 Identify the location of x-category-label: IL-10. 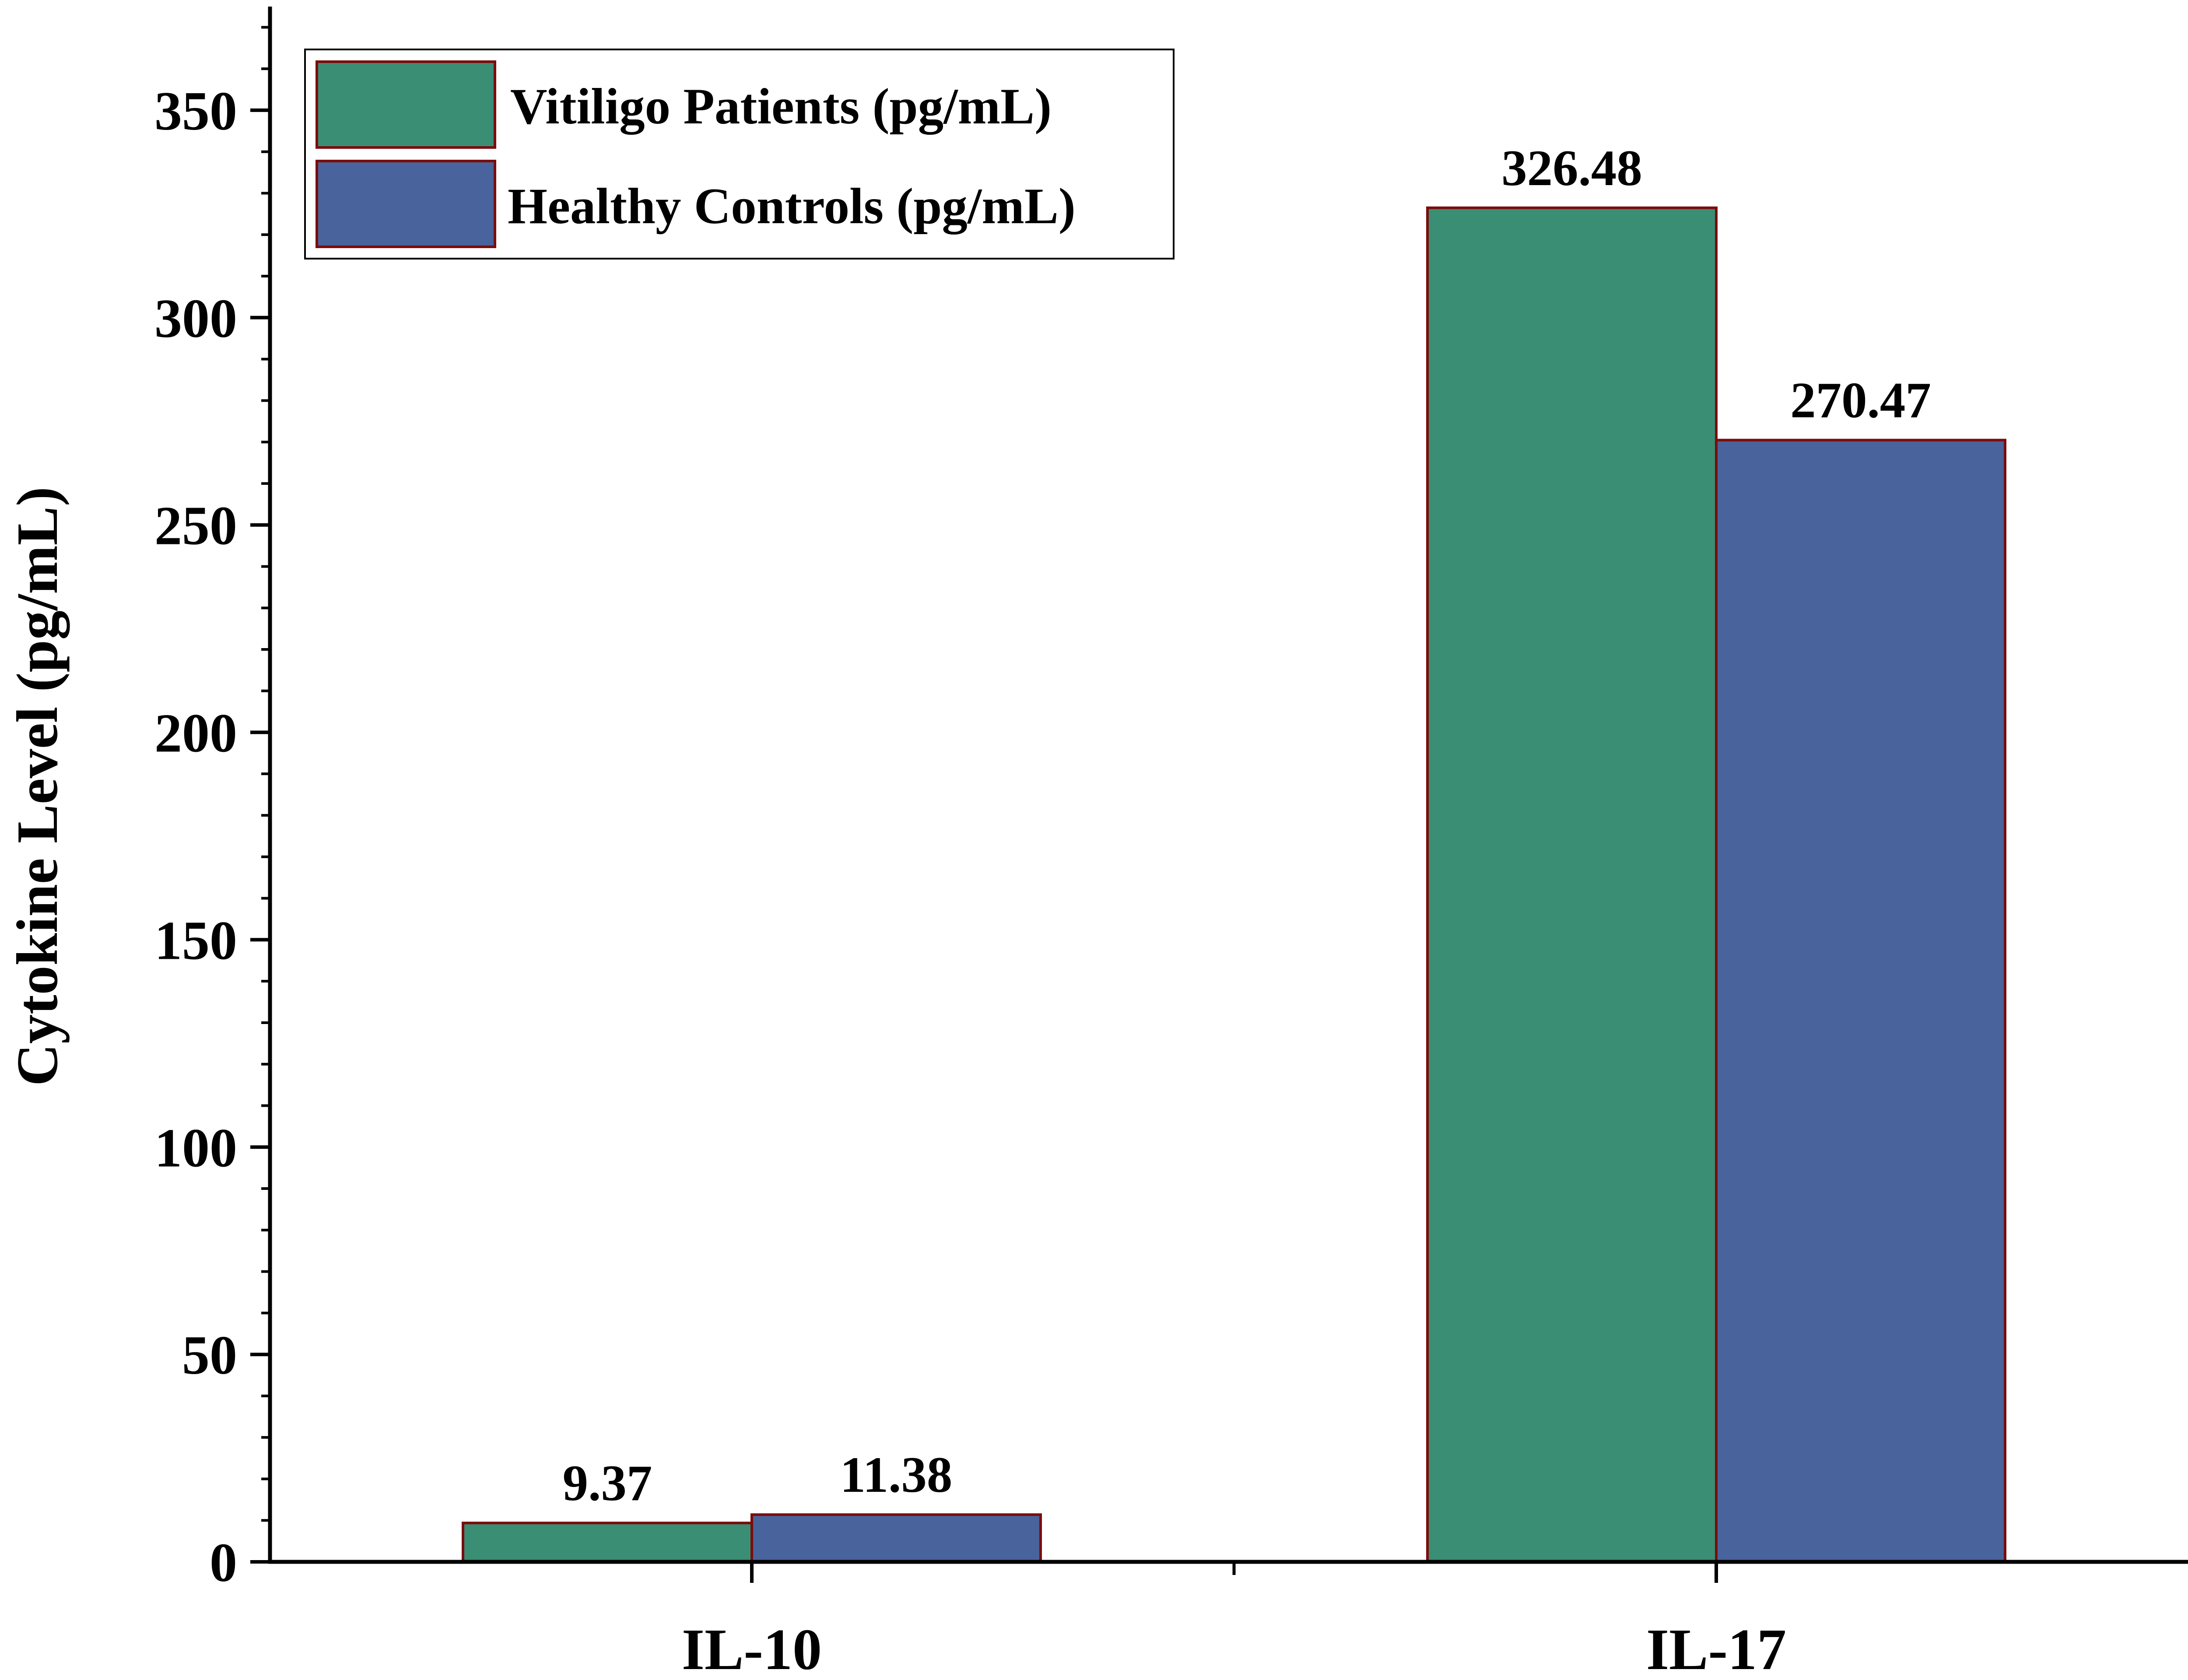
(752, 1648).